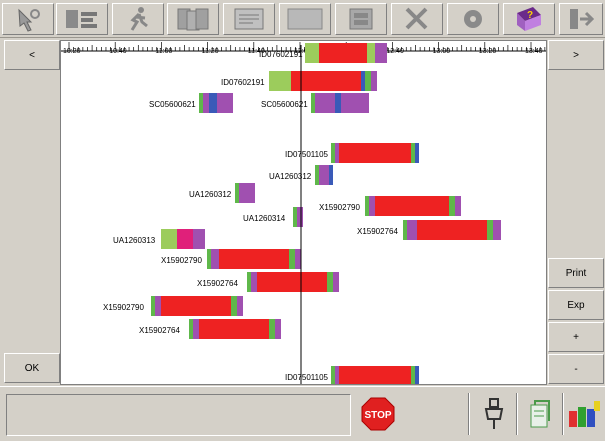 This screenshot has width=605, height=441. I want to click on job-row: UA1260313, so click(159, 239).